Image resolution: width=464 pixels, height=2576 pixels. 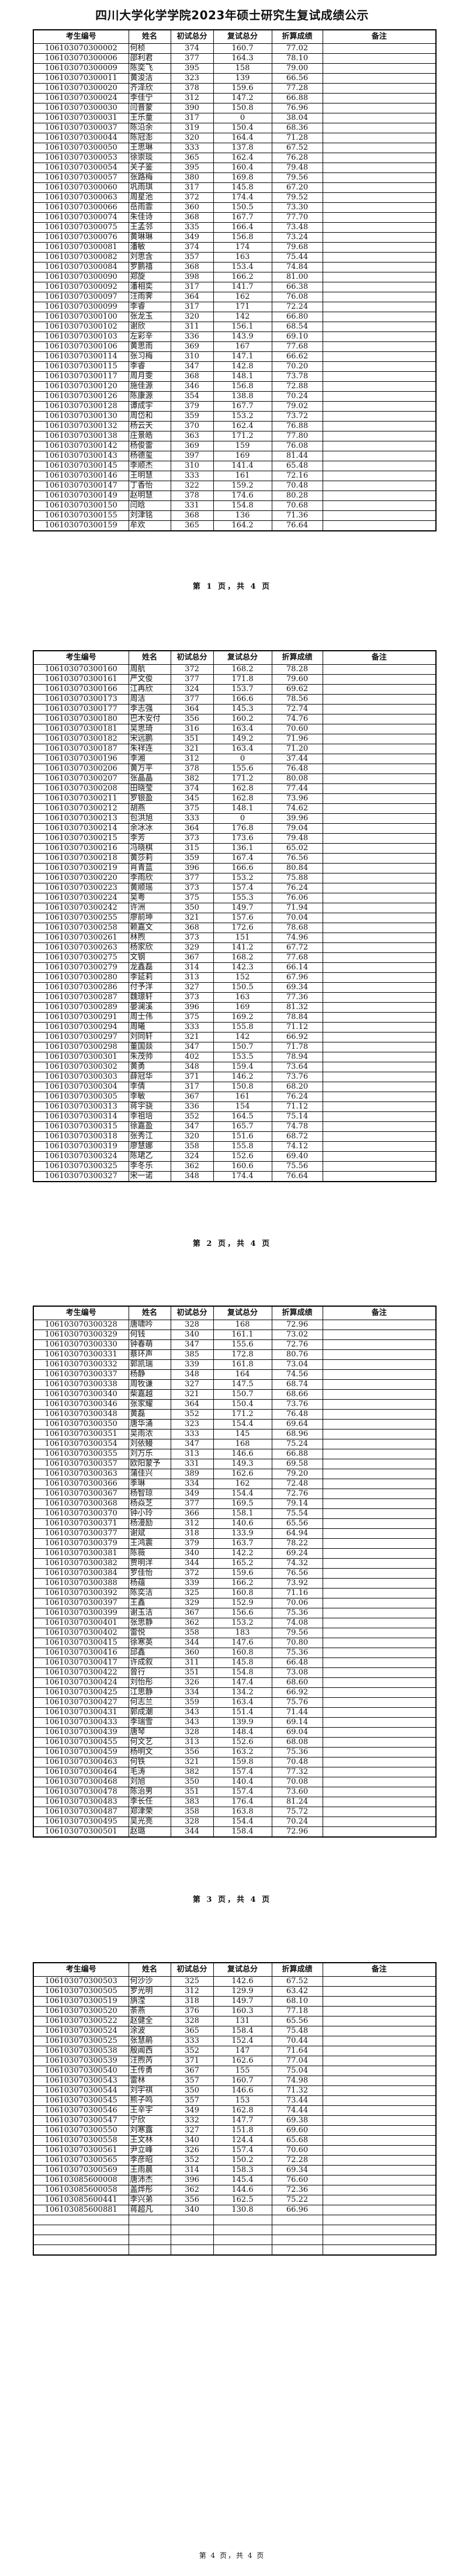 I want to click on candidate-name: 周月雯, so click(x=149, y=376).